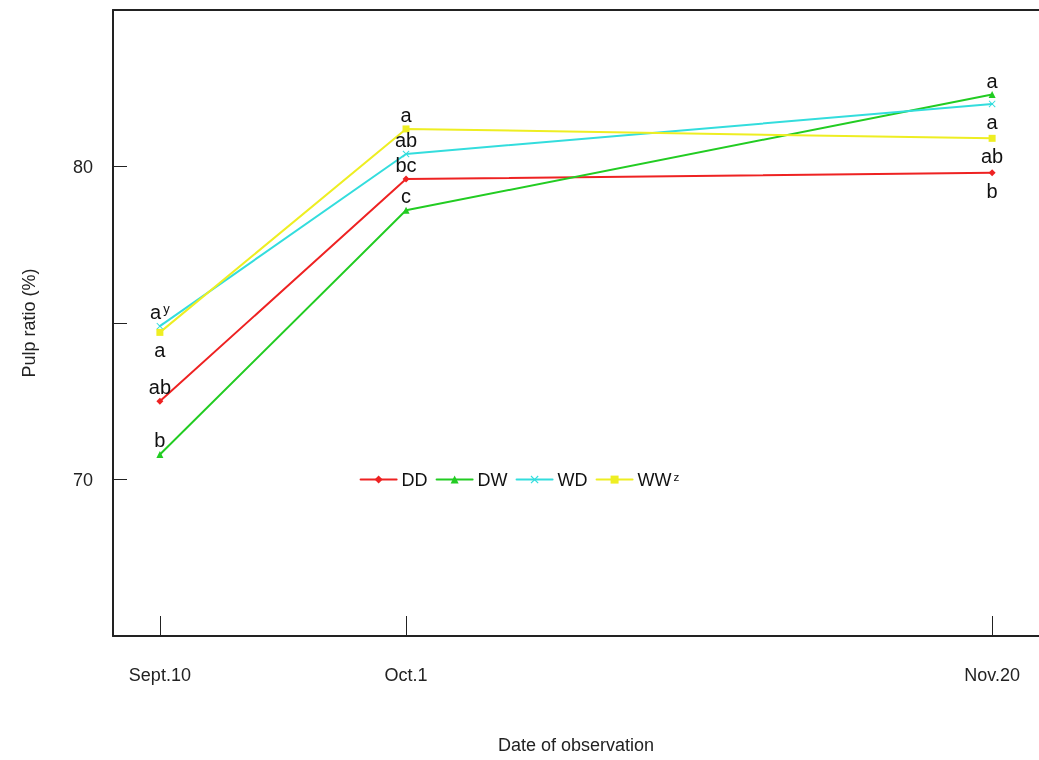  I want to click on y-axis-title: Pulp ratio (%), so click(29, 323).